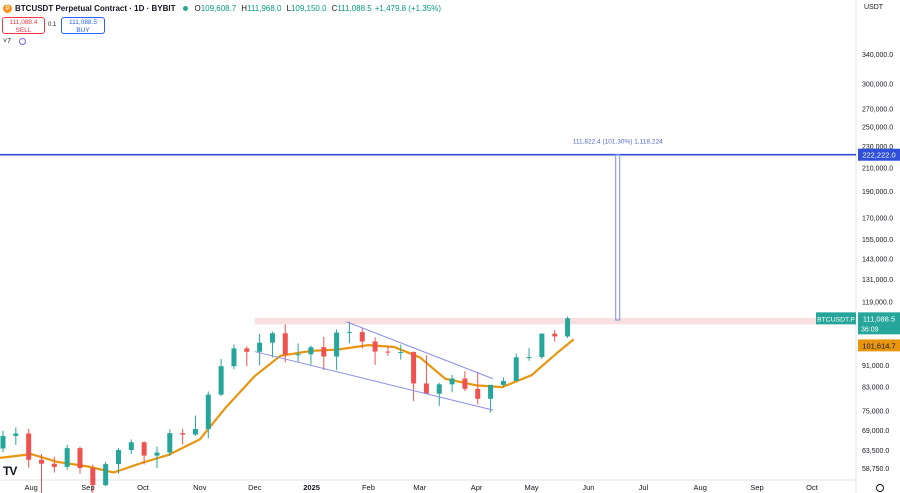  I want to click on chevron-down-icon: ˅, so click(5, 41).